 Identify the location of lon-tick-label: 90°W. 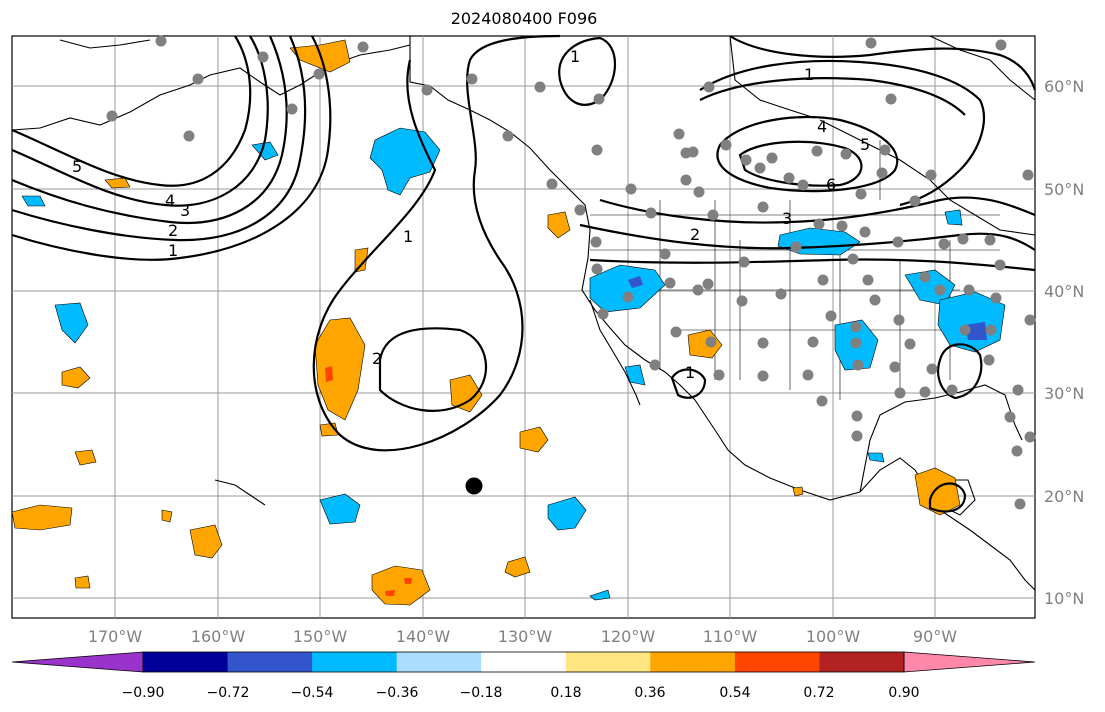
(935, 636).